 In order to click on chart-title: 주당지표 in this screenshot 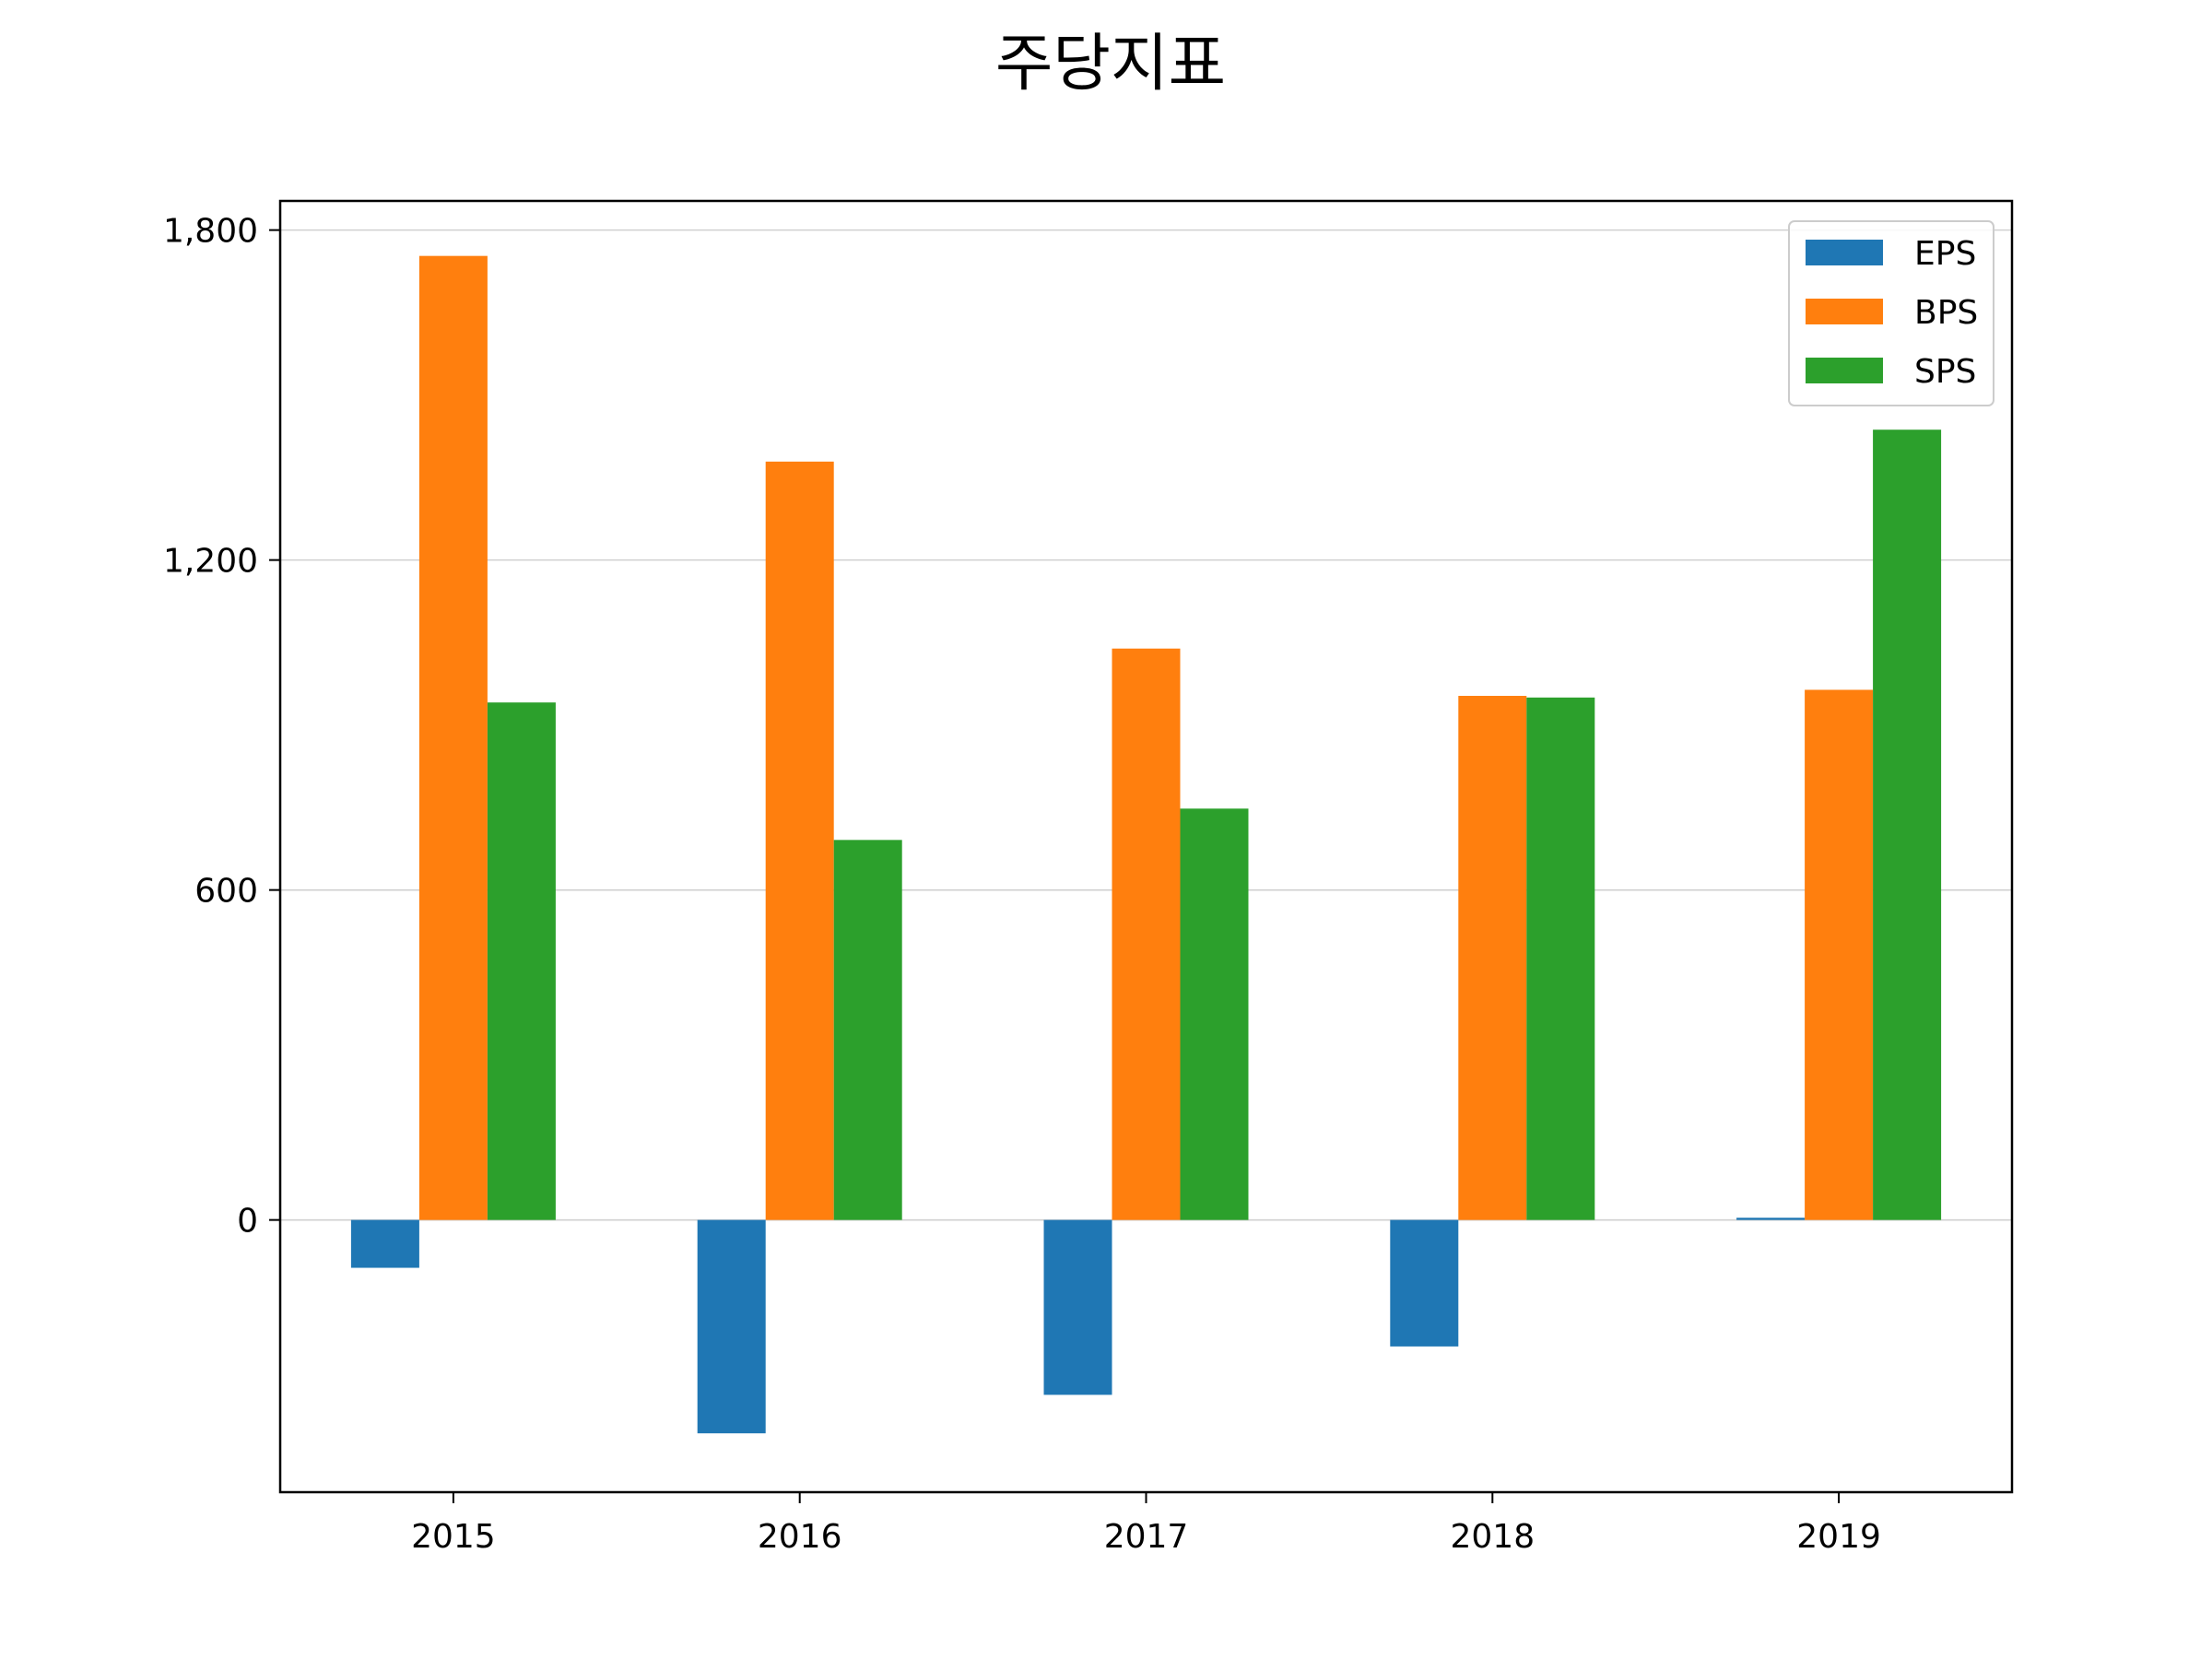, I will do `click(1110, 64)`.